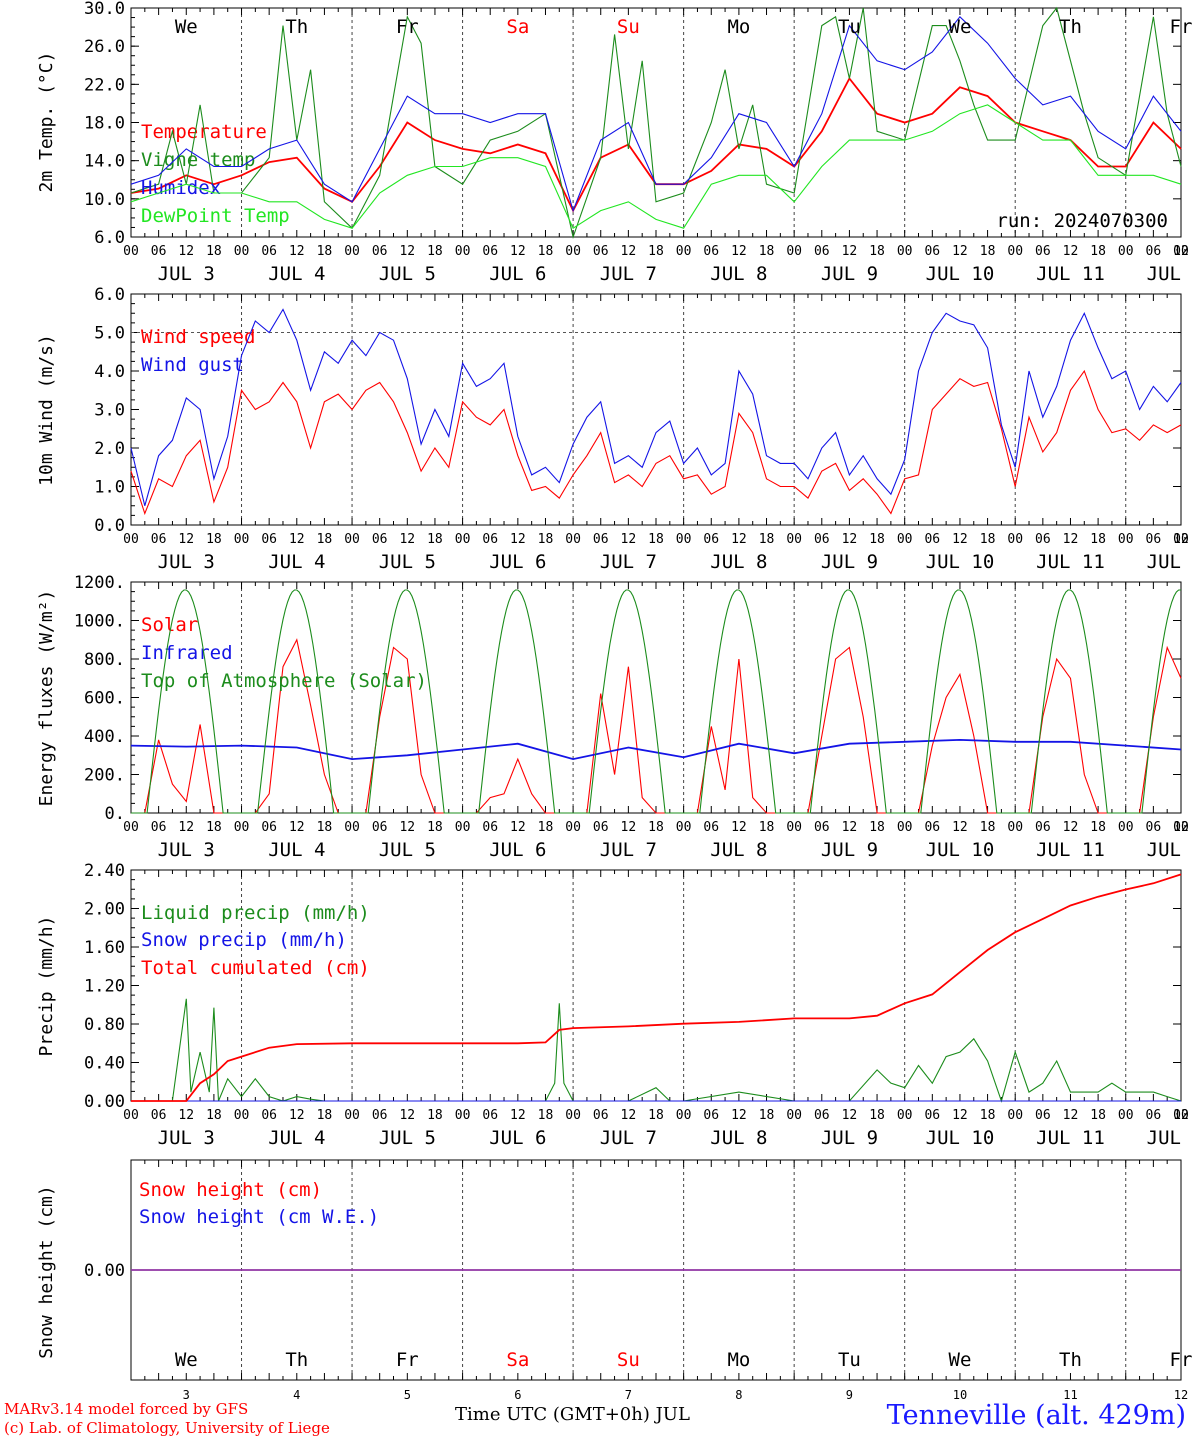 The width and height of the screenshot is (1194, 1440). Describe the element at coordinates (186, 1395) in the screenshot. I see `day-number: 3` at that location.